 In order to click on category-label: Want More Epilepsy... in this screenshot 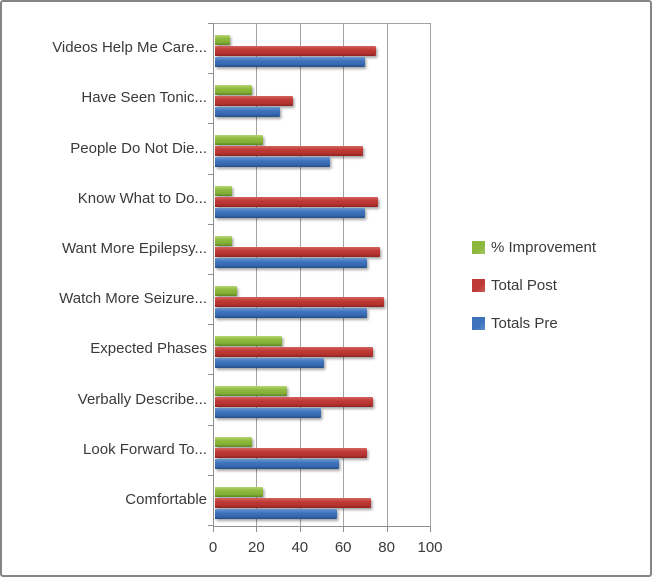, I will do `click(134, 248)`.